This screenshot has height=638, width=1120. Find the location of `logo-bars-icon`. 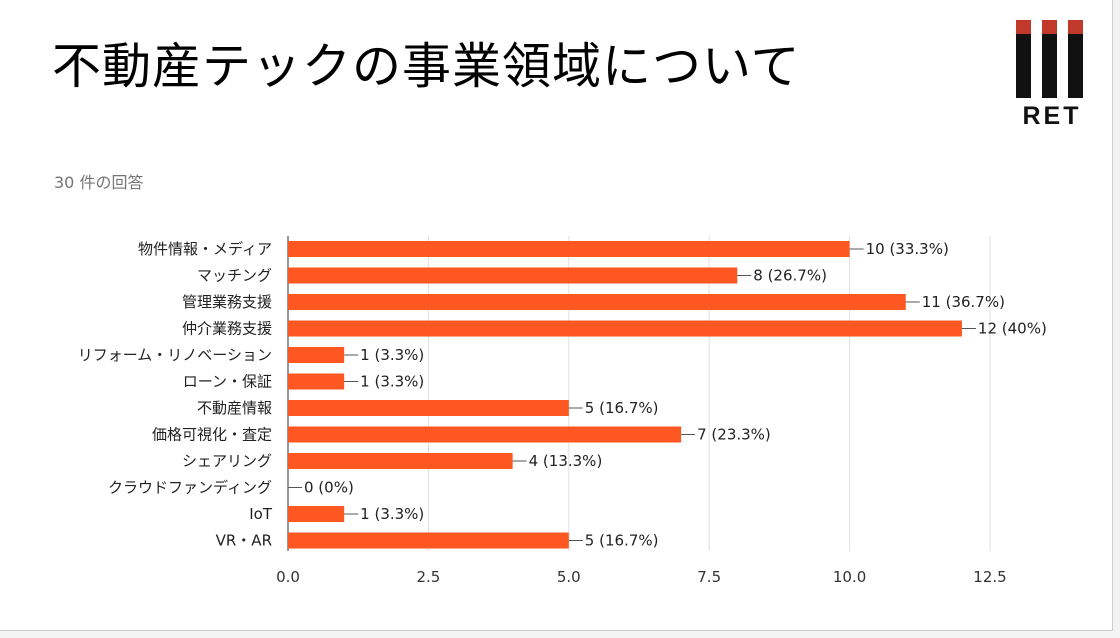

logo-bars-icon is located at coordinates (1049, 59).